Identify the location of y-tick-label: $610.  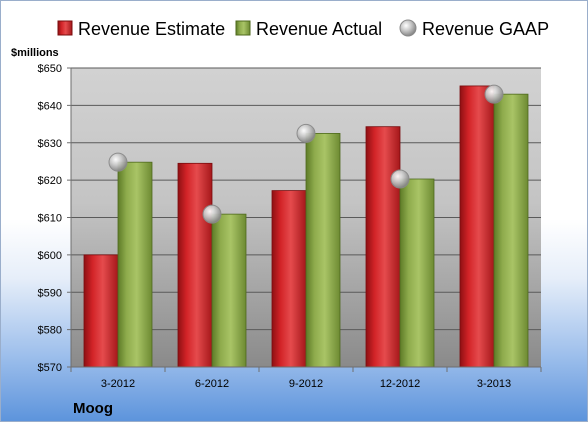
(50, 219).